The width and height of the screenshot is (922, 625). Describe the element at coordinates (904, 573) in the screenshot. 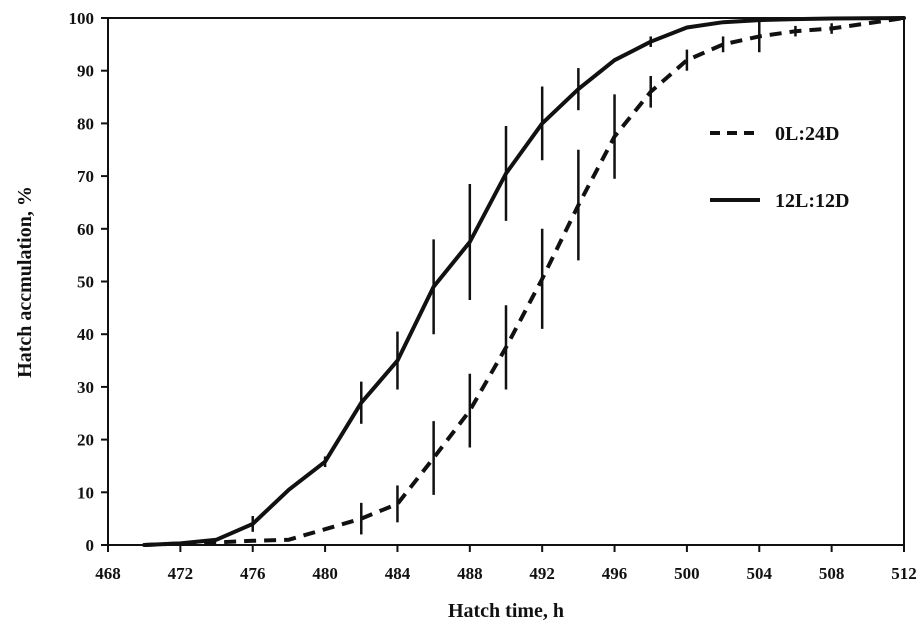

I see `x-tick-label: 512` at that location.